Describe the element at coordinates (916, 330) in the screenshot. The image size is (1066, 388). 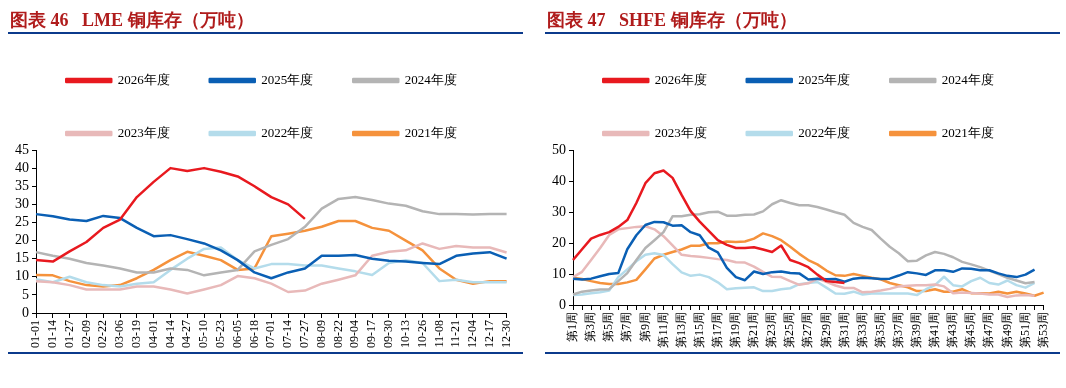
I see `x-tick-label: 第39周` at that location.